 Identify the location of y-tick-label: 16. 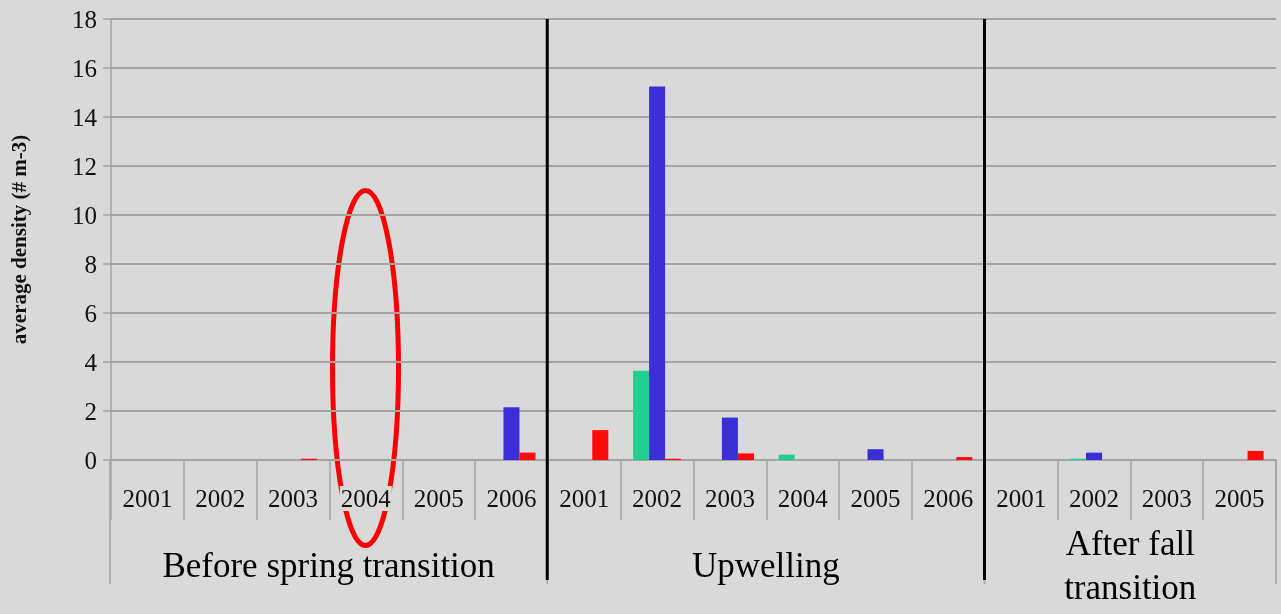
(84, 68).